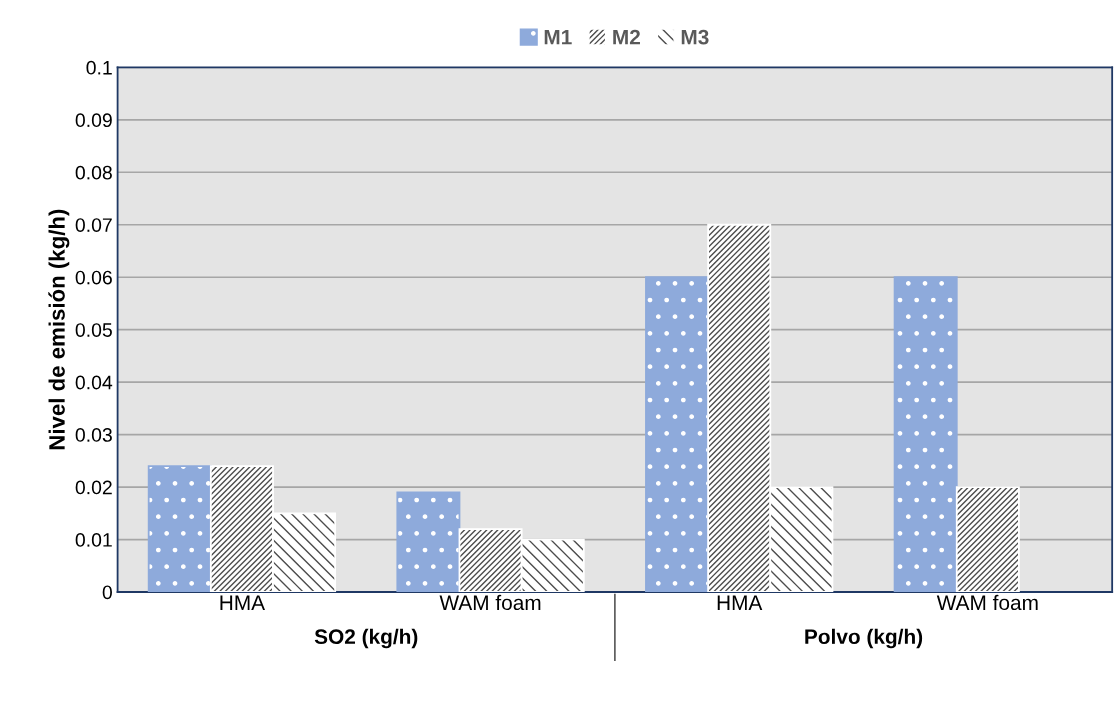 This screenshot has width=1120, height=709. Describe the element at coordinates (626, 37) in the screenshot. I see `legend-label: M2` at that location.